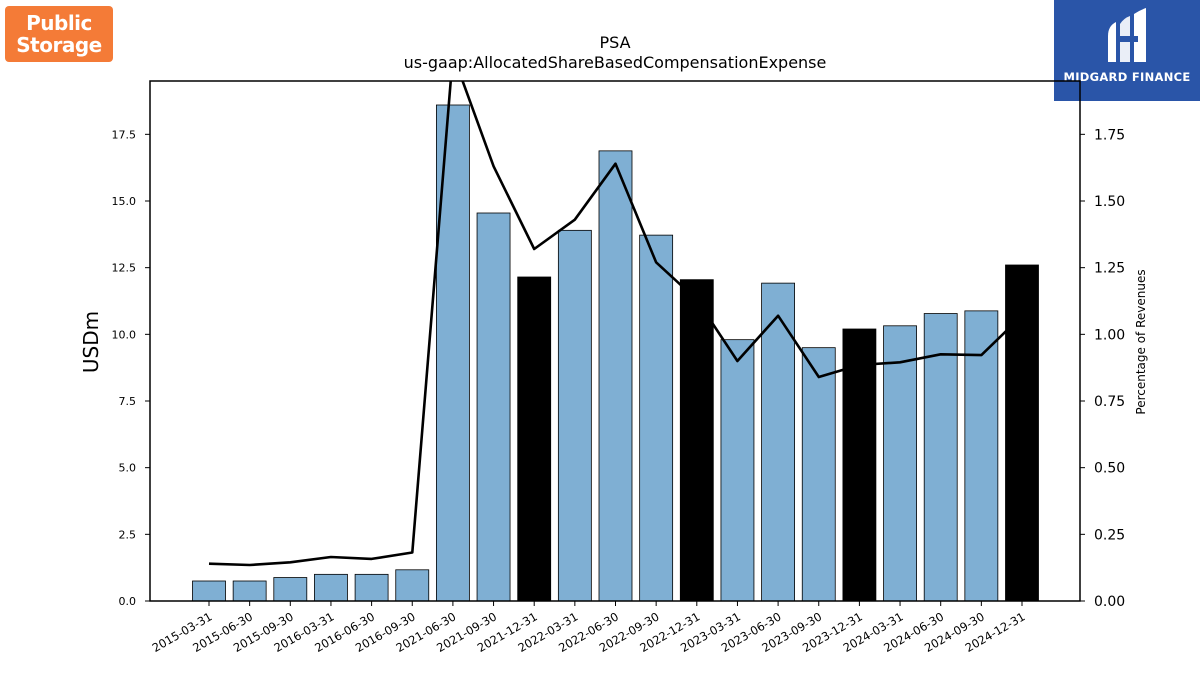 This screenshot has height=675, width=1200. What do you see at coordinates (1109, 269) in the screenshot?
I see `y2-tick-label: 1.25` at bounding box center [1109, 269].